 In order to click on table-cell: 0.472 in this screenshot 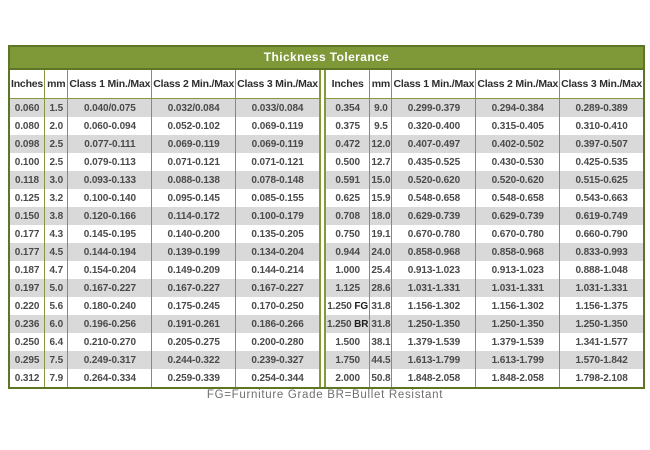, I will do `click(347, 144)`.